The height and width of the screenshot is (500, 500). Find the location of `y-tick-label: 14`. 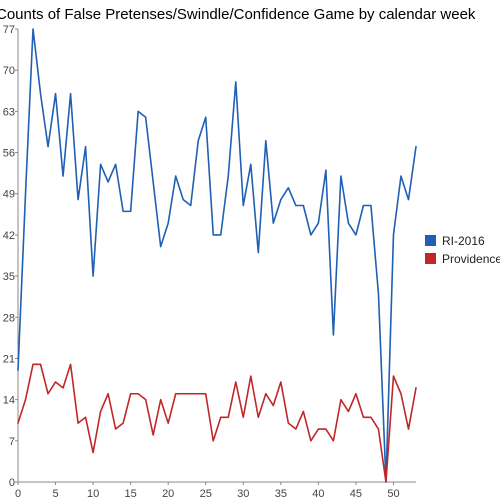

y-tick-label: 14 is located at coordinates (9, 401).